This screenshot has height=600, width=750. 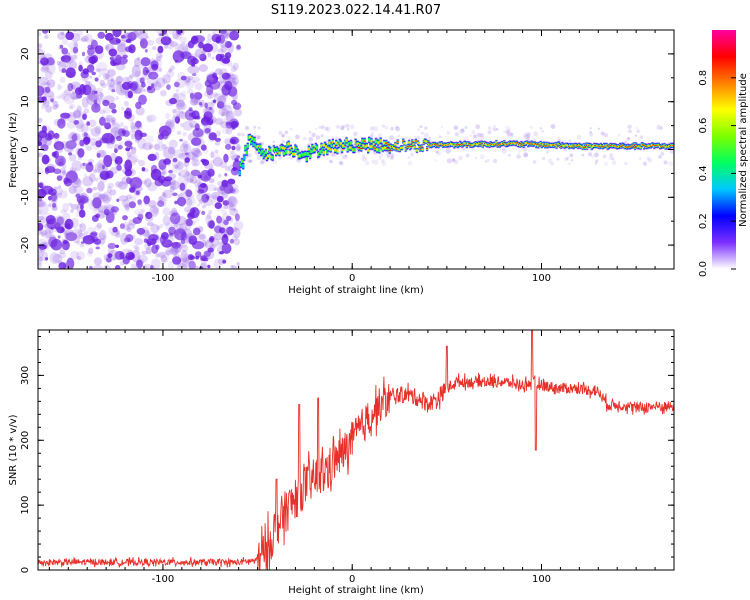 What do you see at coordinates (25, 570) in the screenshot?
I see `y-tick-label: 0` at bounding box center [25, 570].